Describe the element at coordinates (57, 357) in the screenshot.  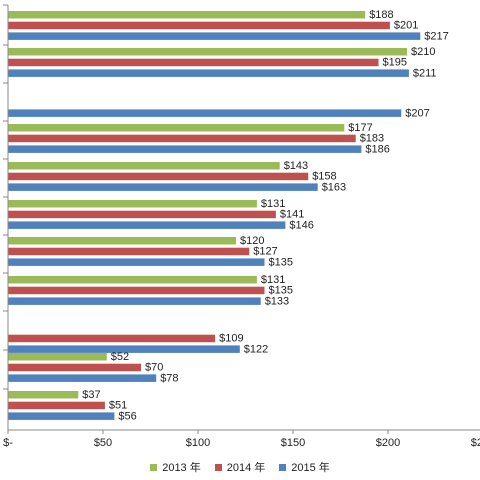
I see `bar-g9-s0` at that location.